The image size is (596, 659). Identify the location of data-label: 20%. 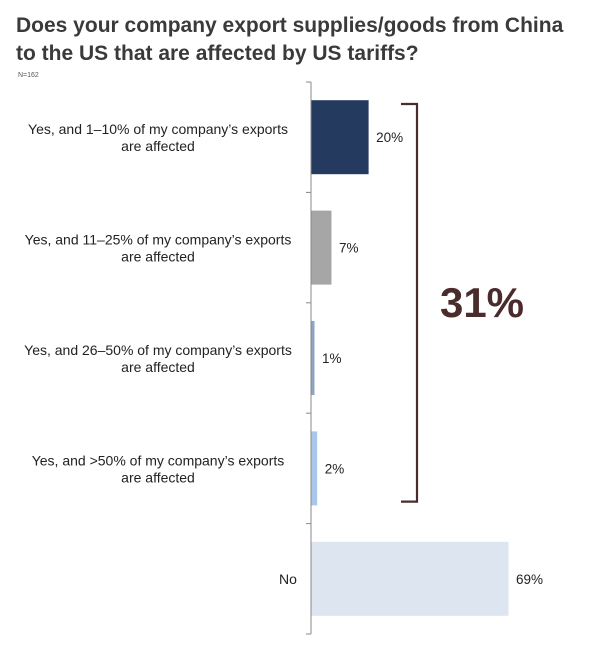
(389, 137).